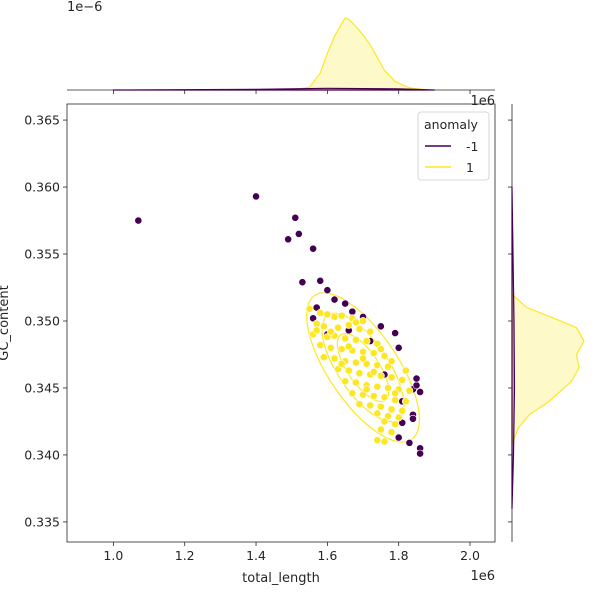  Describe the element at coordinates (6, 322) in the screenshot. I see `y-axis-label: GC_content` at that location.